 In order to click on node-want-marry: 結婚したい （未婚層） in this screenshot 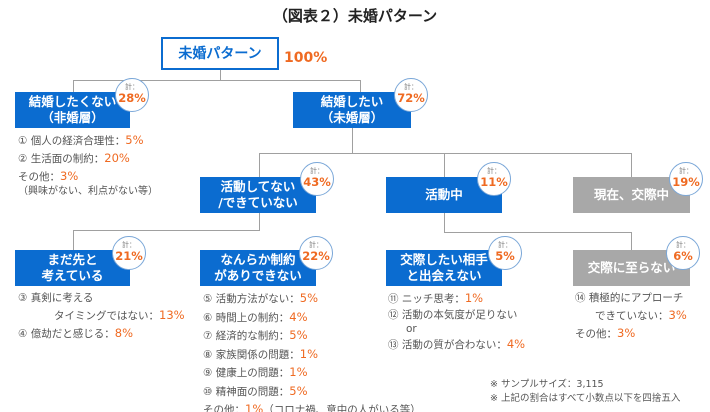, I will do `click(352, 110)`.